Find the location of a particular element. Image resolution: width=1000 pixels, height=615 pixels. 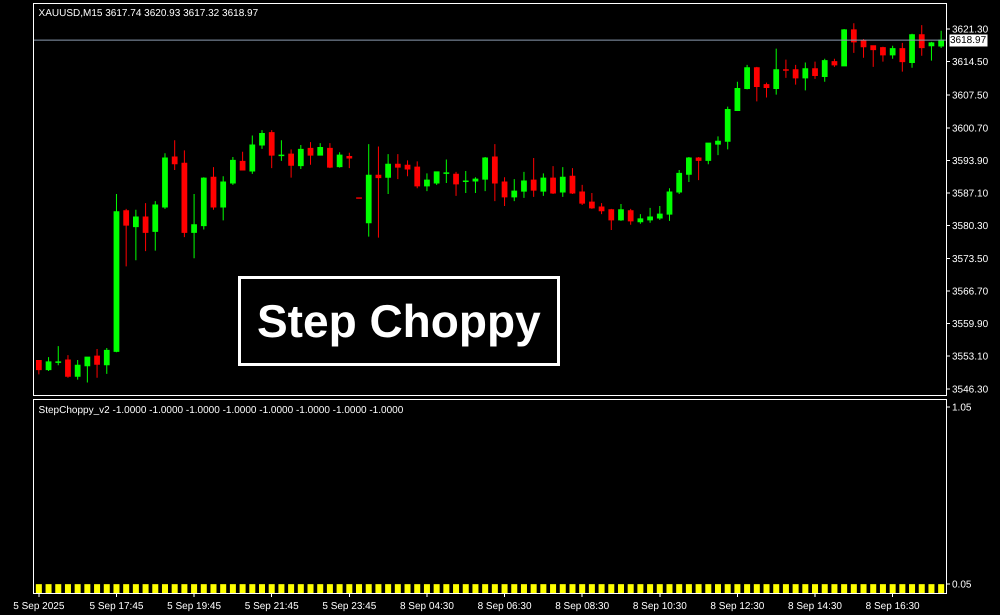

y-tick-label: 0.05 is located at coordinates (962, 585).